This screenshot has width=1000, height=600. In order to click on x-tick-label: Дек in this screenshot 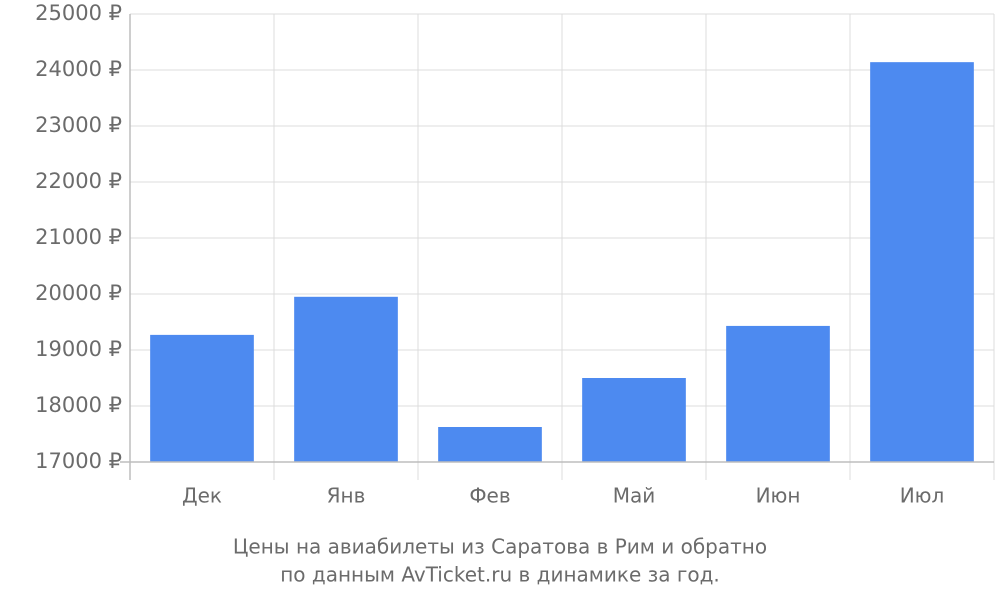, I will do `click(202, 496)`.